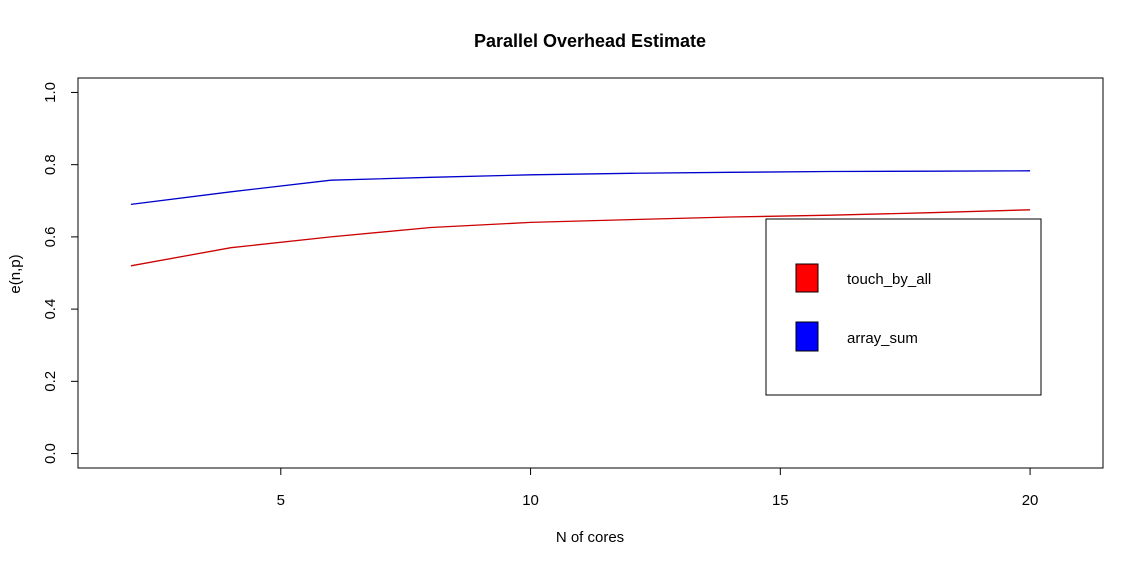  Describe the element at coordinates (50, 453) in the screenshot. I see `y-tick-label: 0.0` at that location.